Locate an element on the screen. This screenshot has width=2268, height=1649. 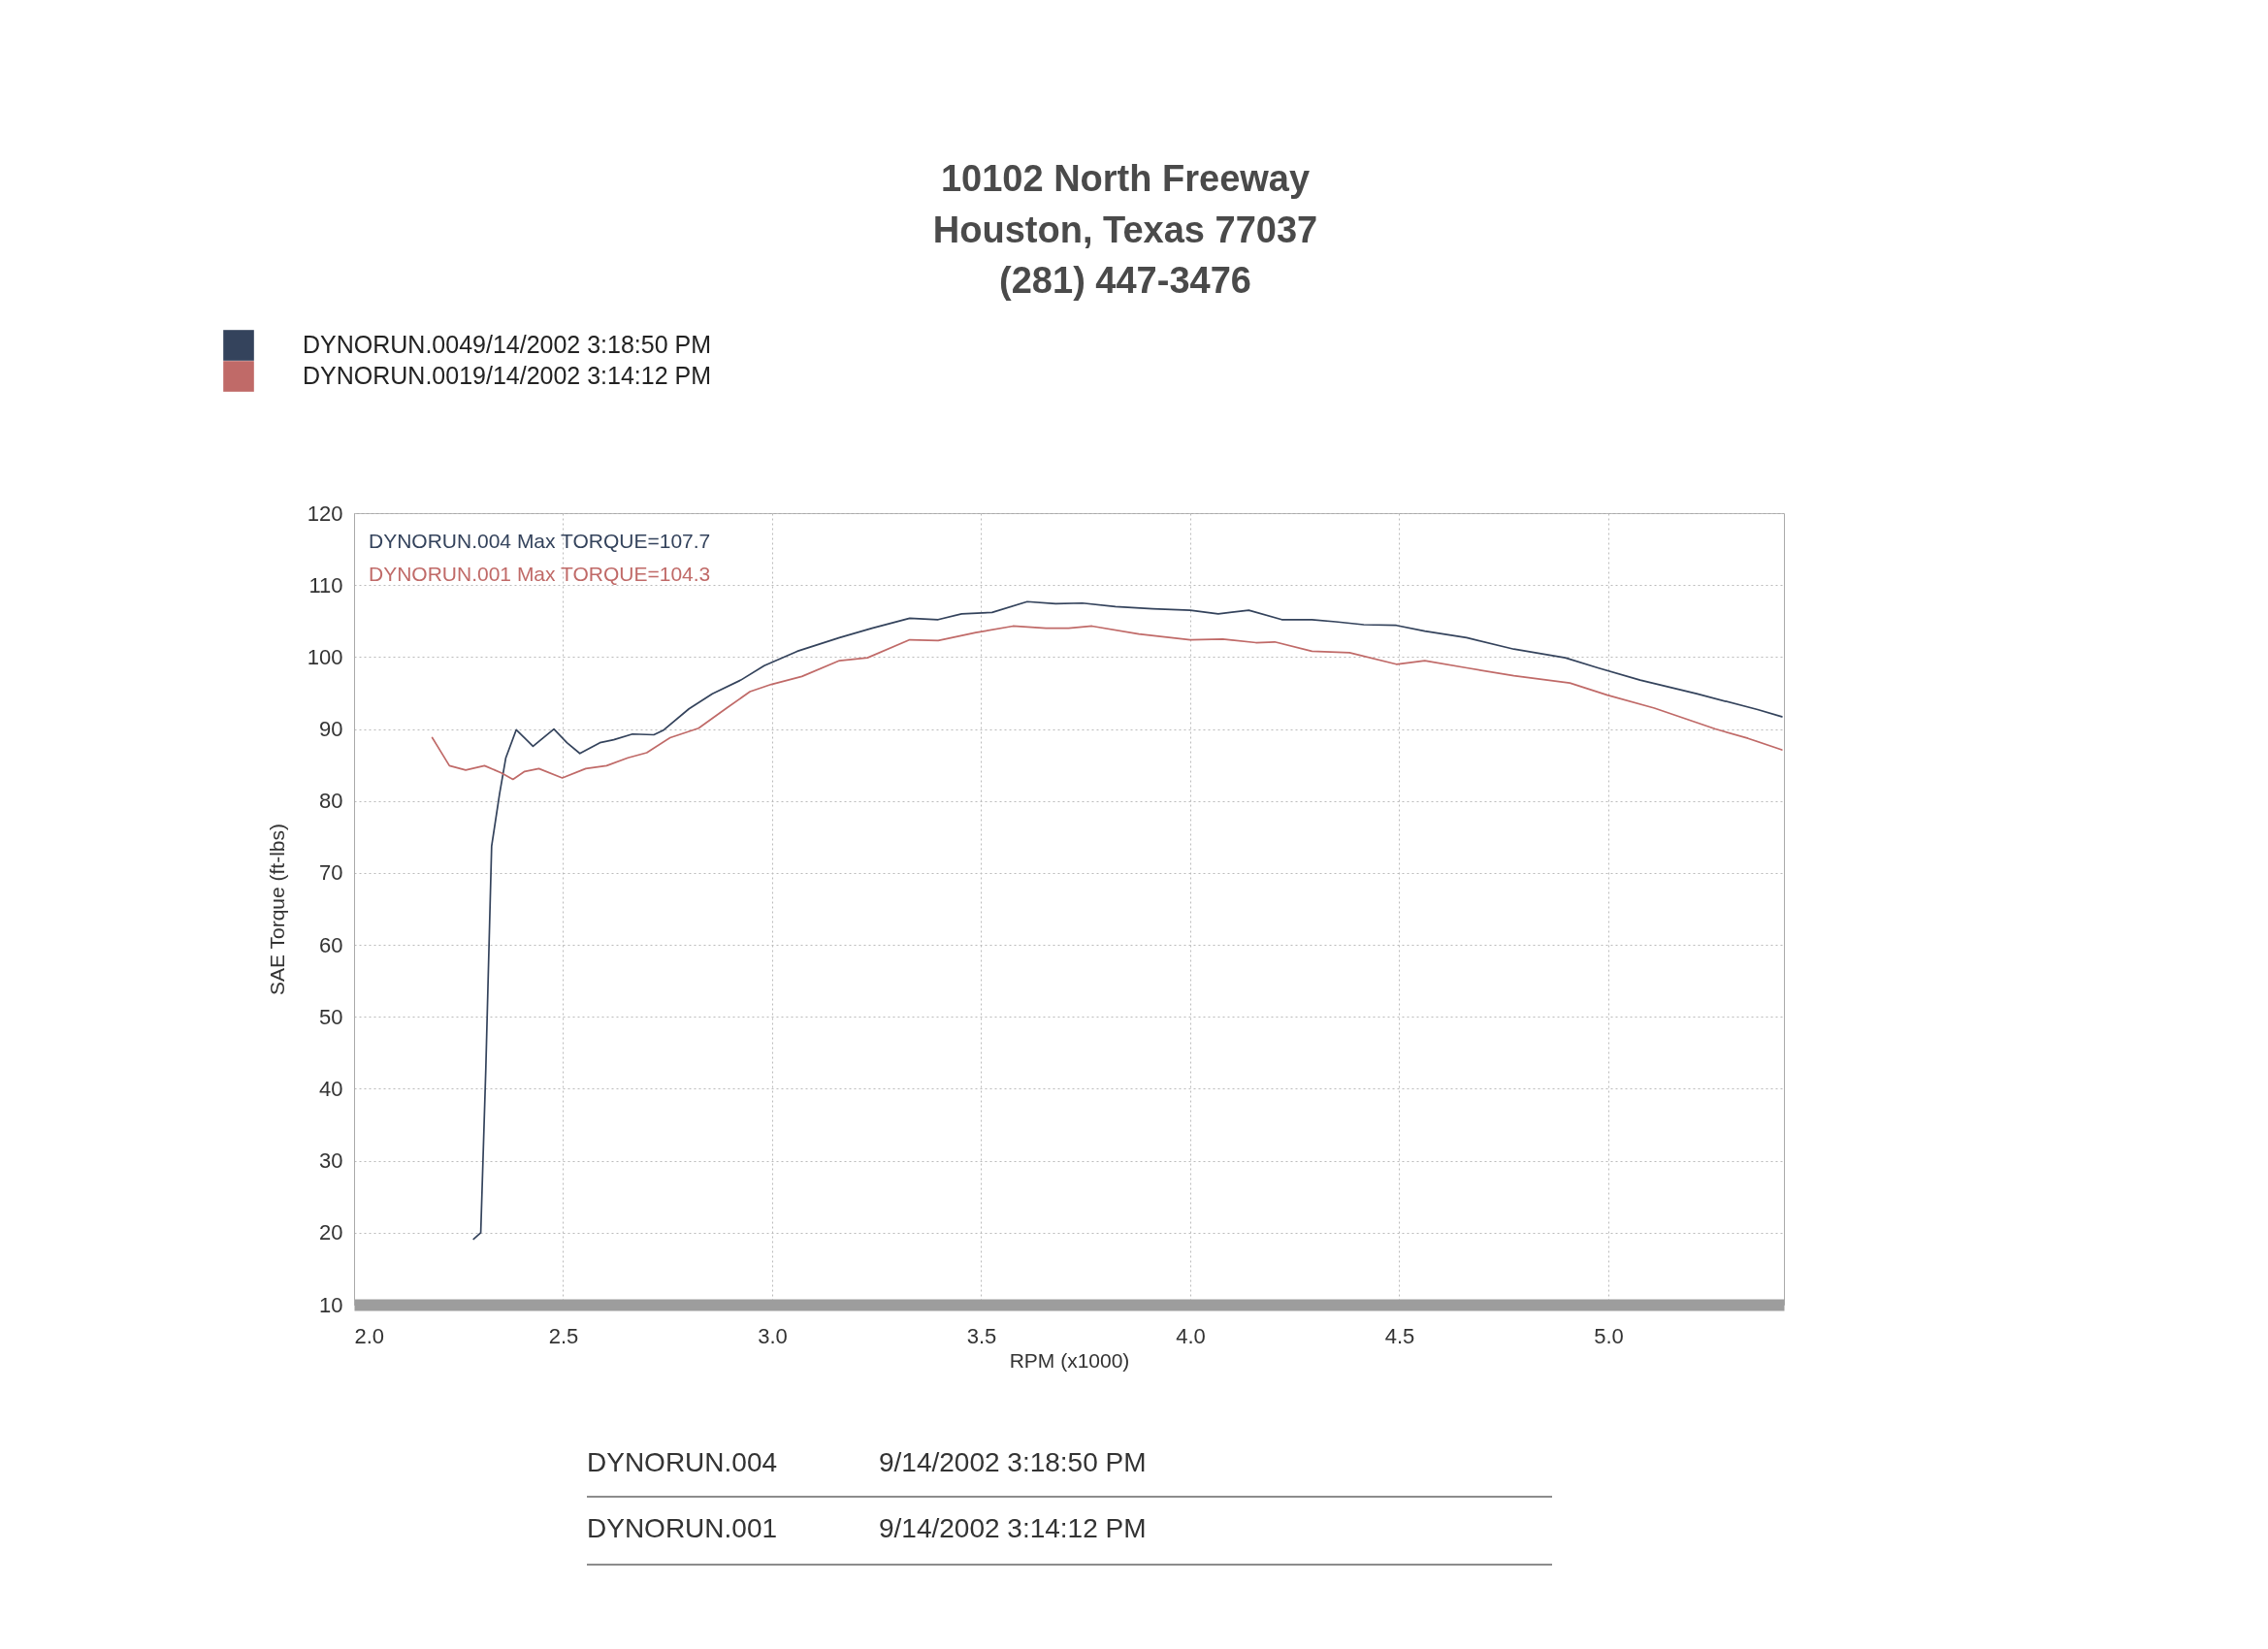
x-tick-label: 2.0 is located at coordinates (369, 1335).